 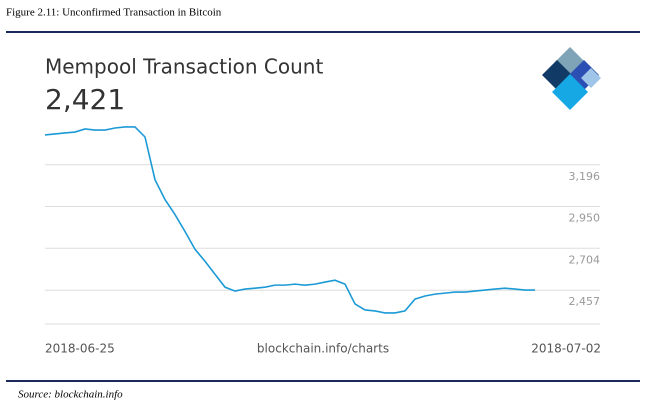 I want to click on chart-title: Mempool Transaction Count, so click(x=184, y=67).